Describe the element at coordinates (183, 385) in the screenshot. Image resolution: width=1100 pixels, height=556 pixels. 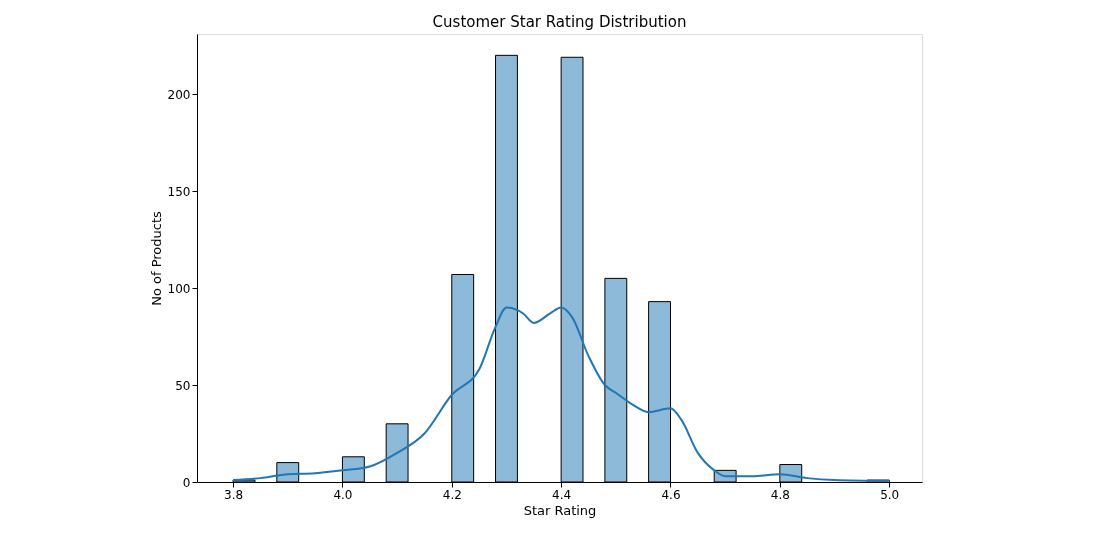
I see `y-tick-label: 50` at that location.